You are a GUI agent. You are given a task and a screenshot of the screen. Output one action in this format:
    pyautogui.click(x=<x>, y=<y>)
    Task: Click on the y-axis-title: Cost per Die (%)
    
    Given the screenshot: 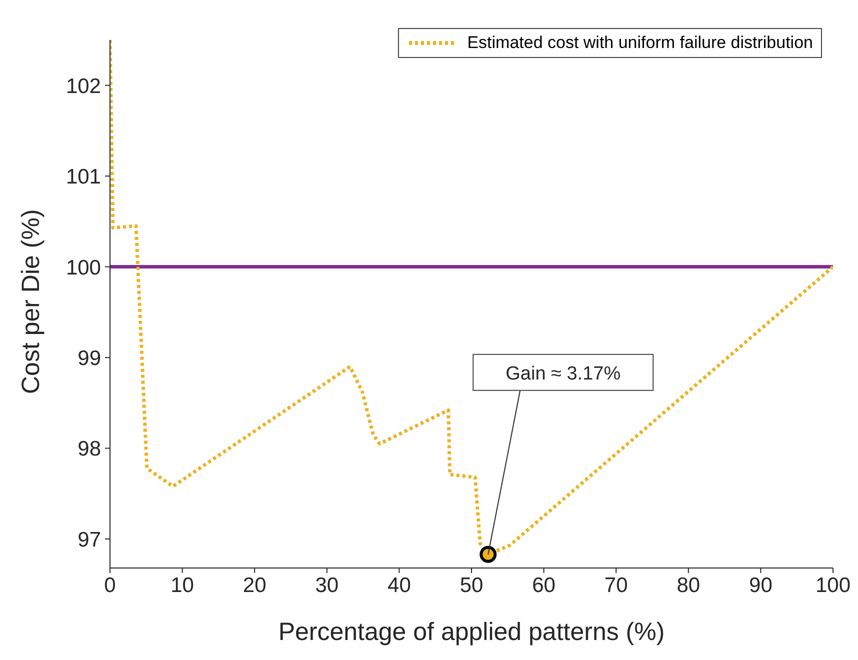 What is the action you would take?
    pyautogui.click(x=30, y=301)
    